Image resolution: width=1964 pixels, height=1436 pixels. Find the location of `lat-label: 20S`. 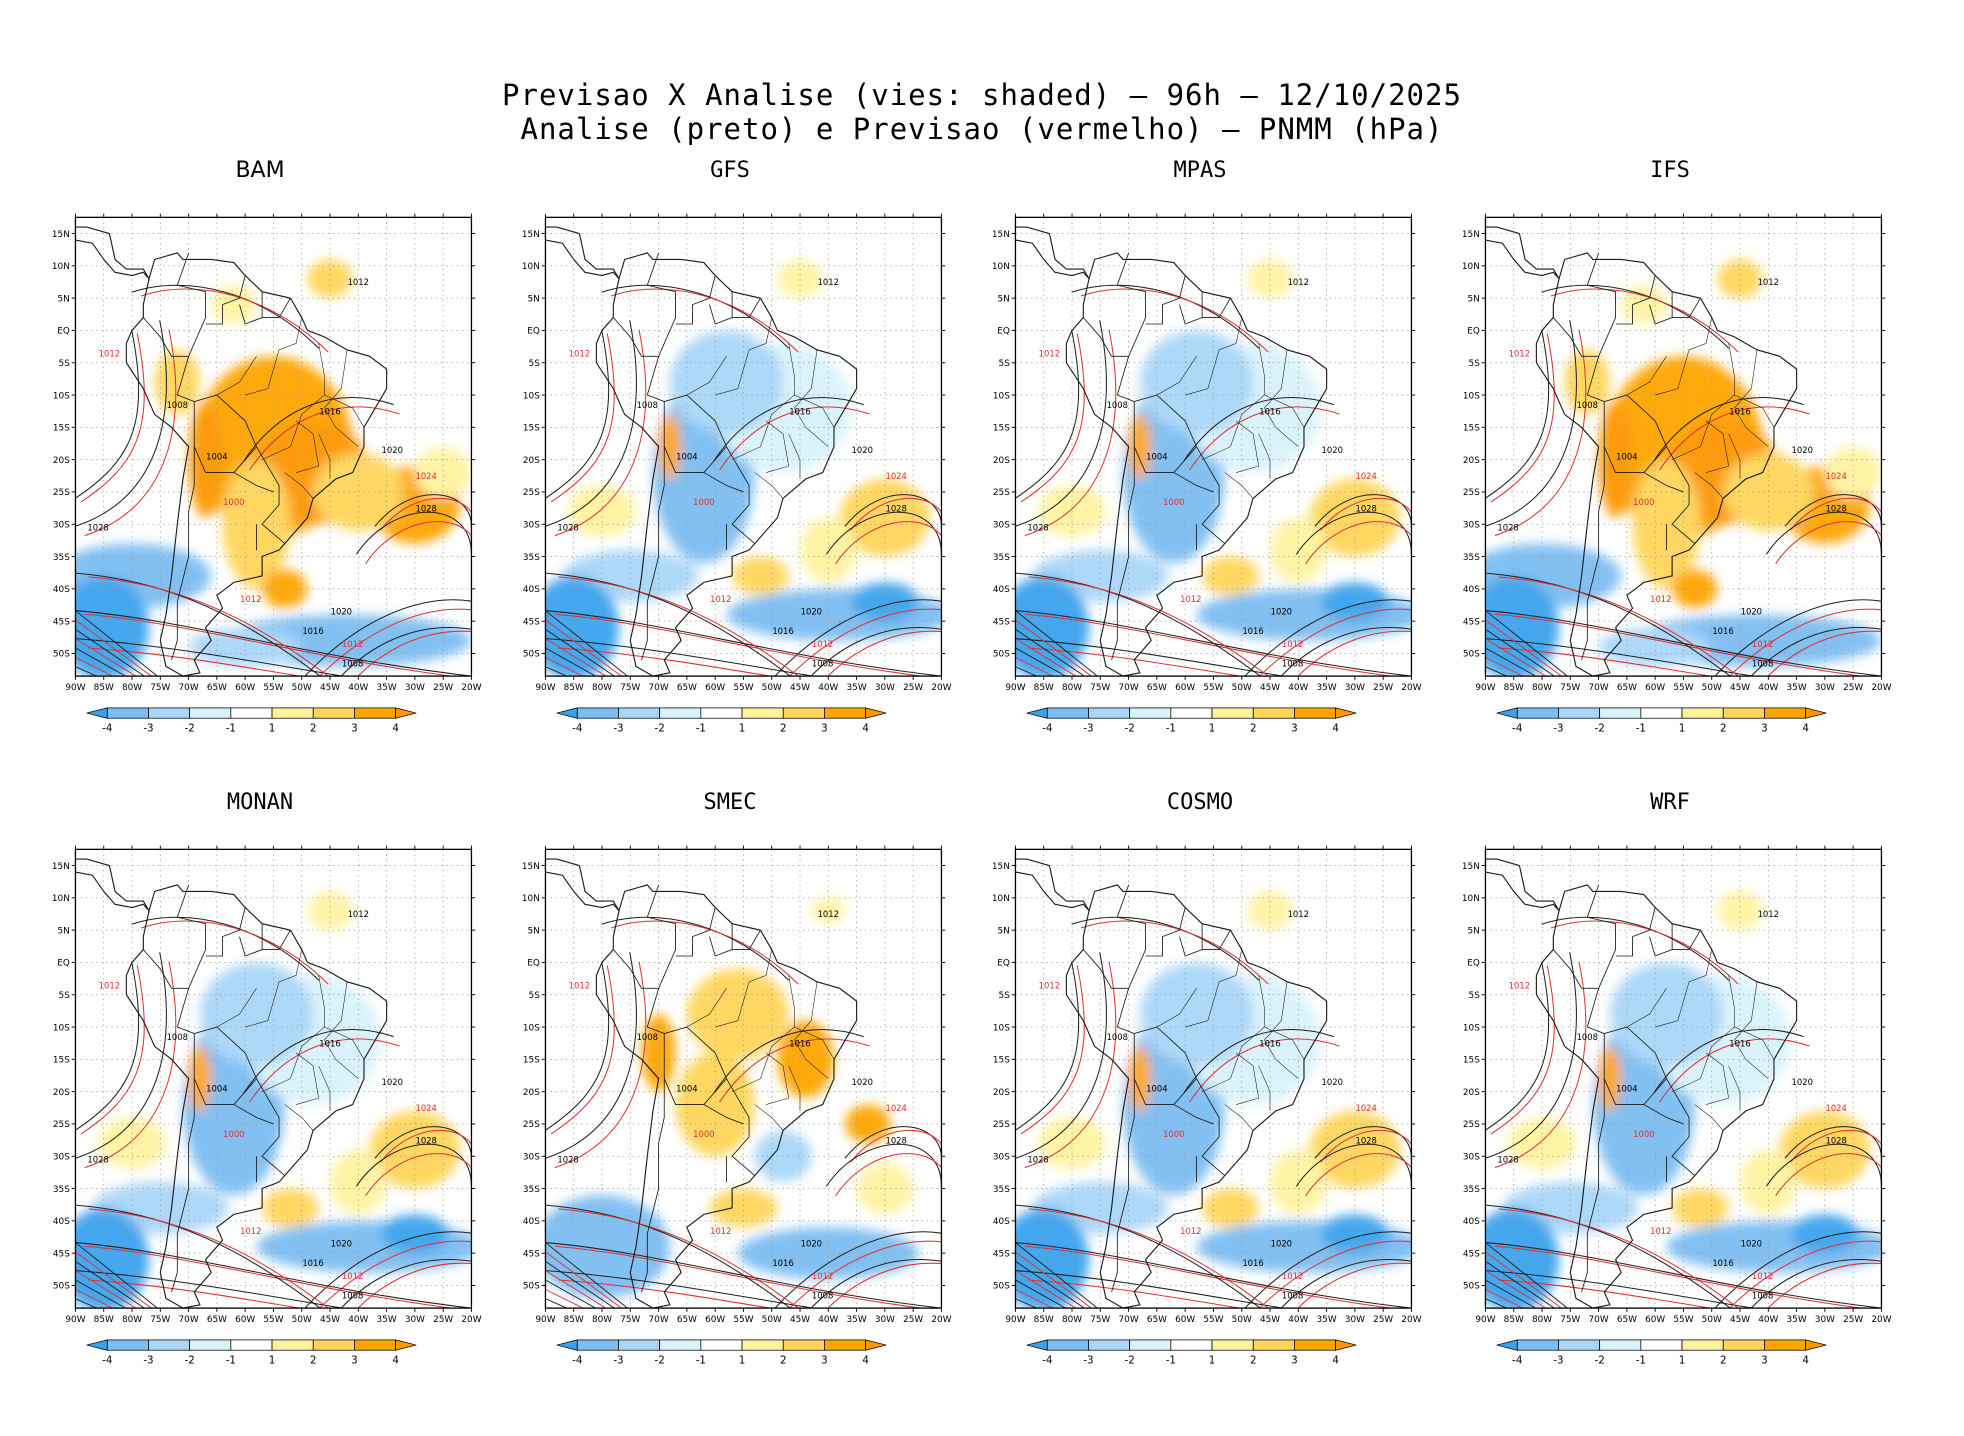

lat-label: 20S is located at coordinates (531, 1093).